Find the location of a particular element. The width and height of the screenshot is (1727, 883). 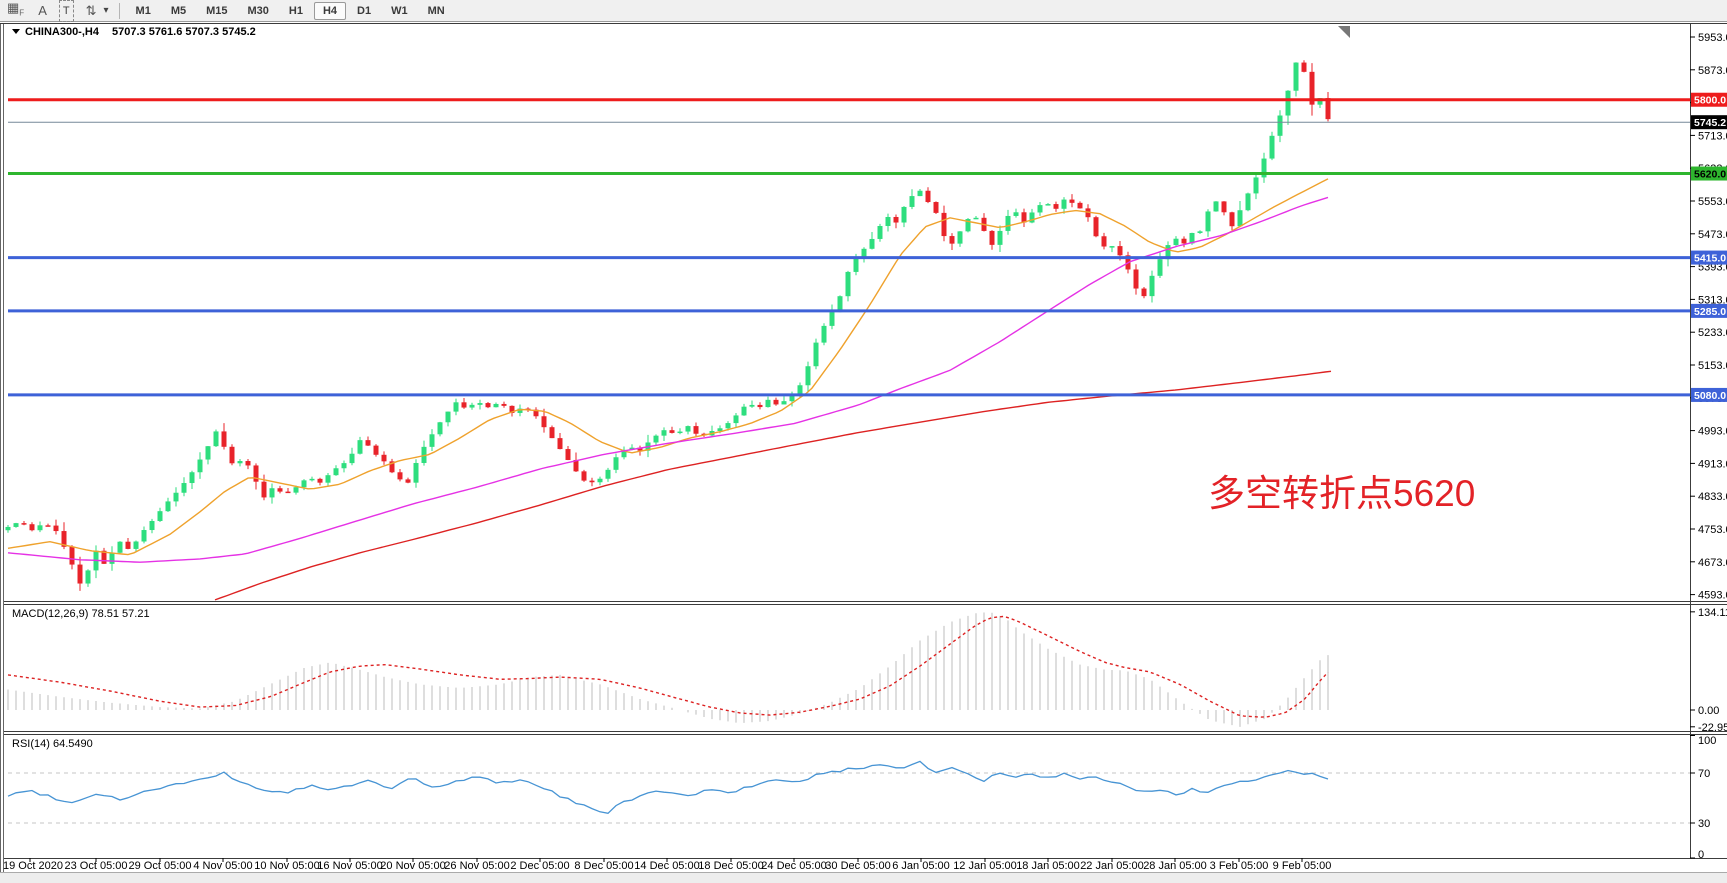

hline-badge-label: 5415.0 is located at coordinates (1710, 259).